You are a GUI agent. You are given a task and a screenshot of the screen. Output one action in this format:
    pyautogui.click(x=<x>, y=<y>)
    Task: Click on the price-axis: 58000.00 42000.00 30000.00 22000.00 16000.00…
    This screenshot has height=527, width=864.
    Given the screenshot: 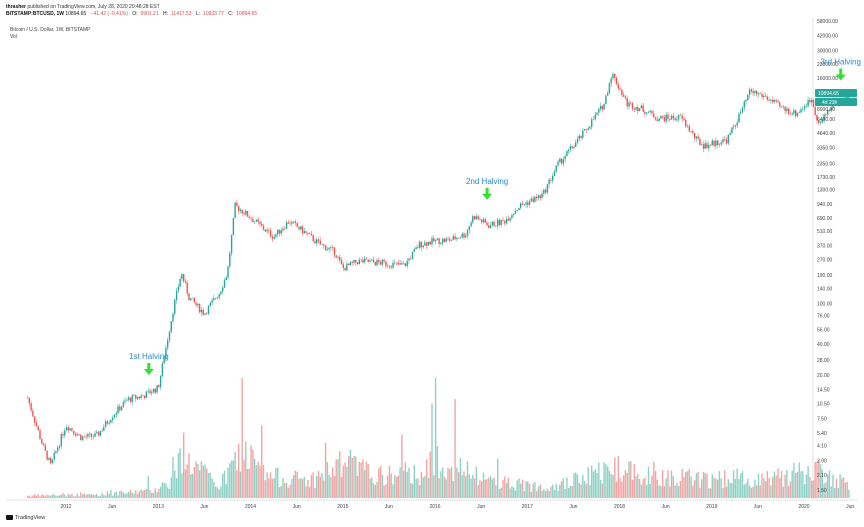 What is the action you would take?
    pyautogui.click(x=827, y=256)
    